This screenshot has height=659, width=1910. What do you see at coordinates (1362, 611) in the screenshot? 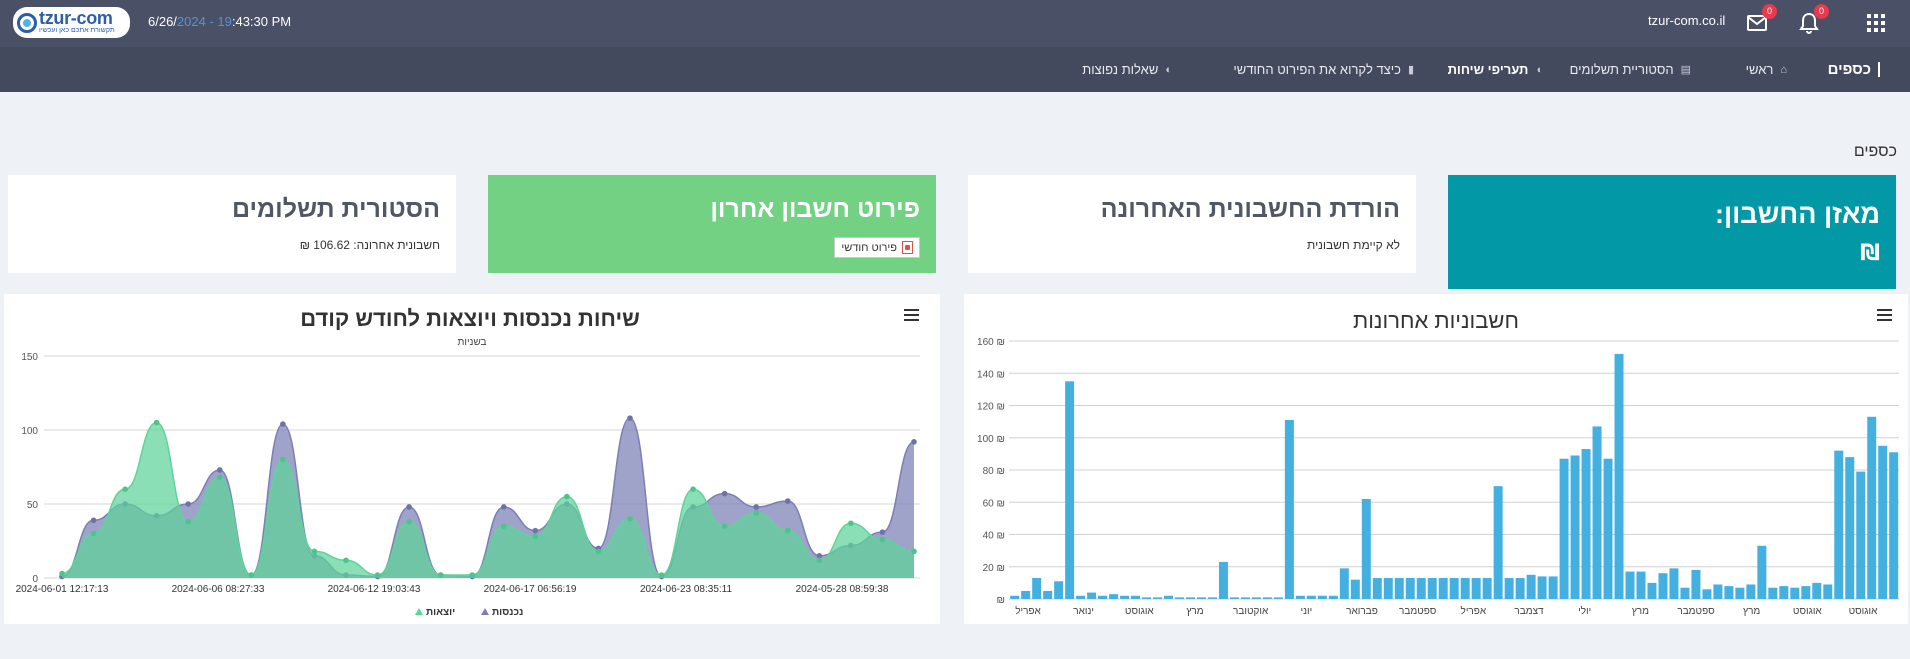
I see `x-tick-label: פברואר` at bounding box center [1362, 611].